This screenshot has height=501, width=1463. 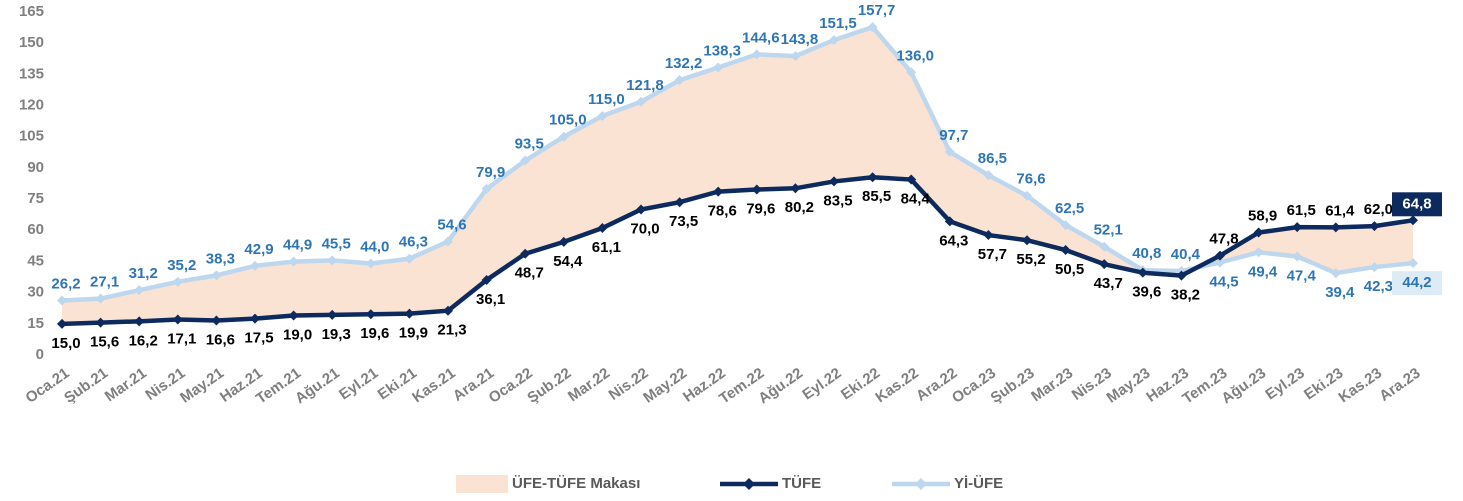 I want to click on data-label: 42,9, so click(x=258, y=249).